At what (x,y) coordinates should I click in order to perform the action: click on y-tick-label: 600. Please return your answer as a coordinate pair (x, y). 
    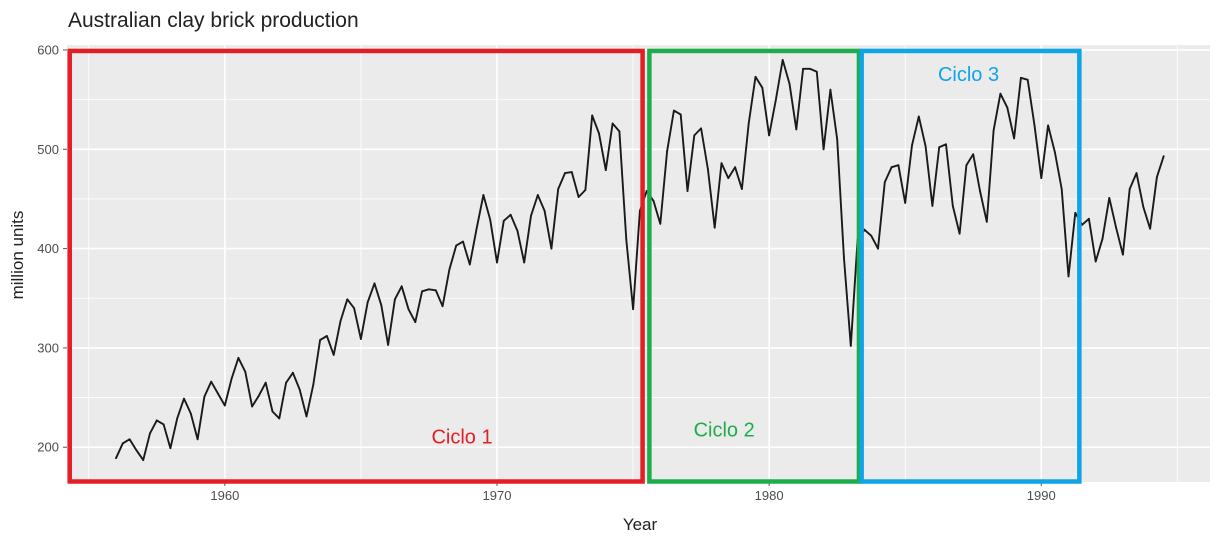
    Looking at the image, I should click on (48, 49).